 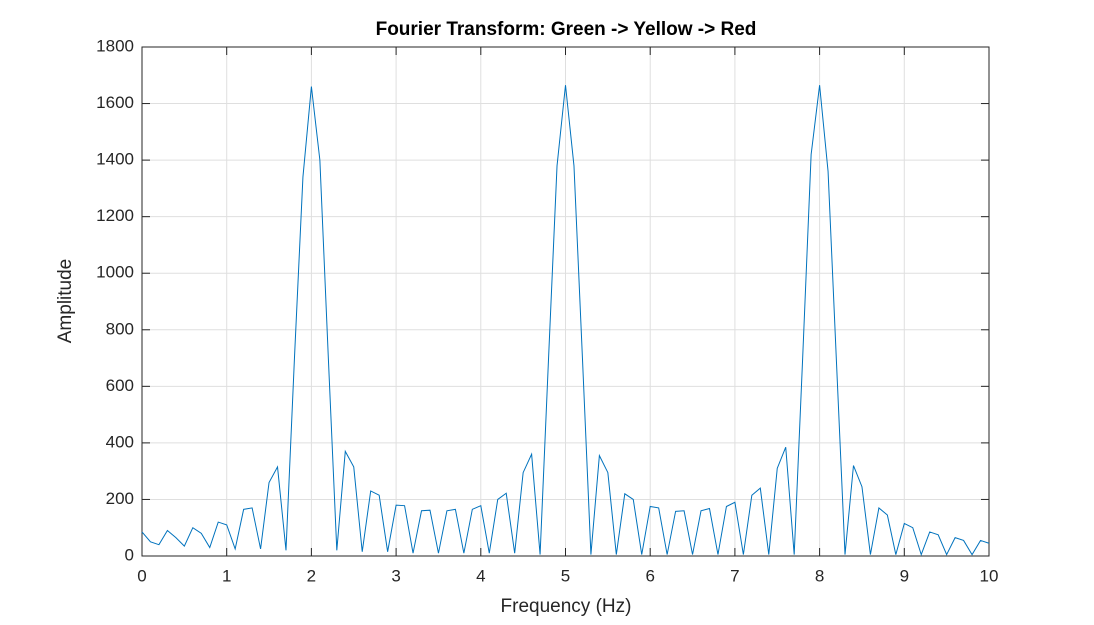 I want to click on x-axis-label: Frequency (Hz), so click(x=566, y=606).